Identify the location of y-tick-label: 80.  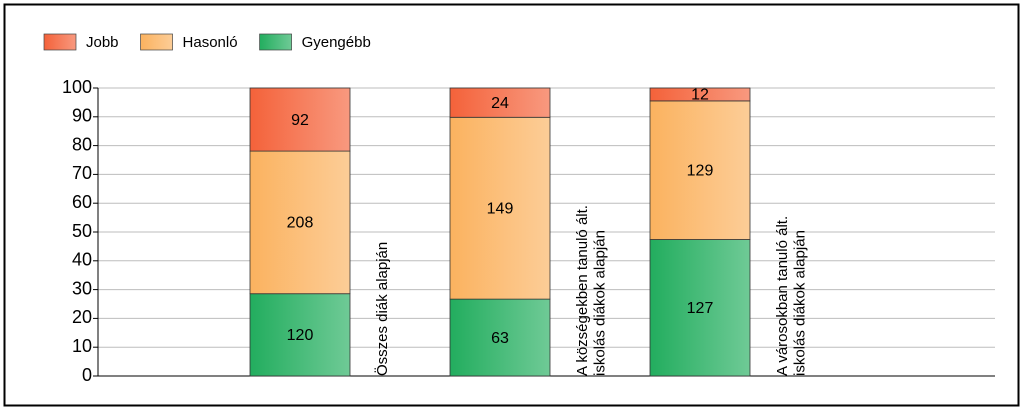
(82, 144).